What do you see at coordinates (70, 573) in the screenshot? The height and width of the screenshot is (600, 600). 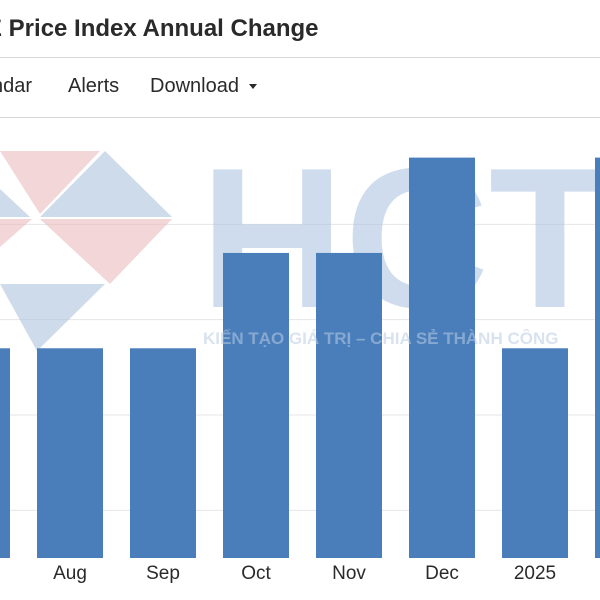 I see `x-tick-label: Aug` at bounding box center [70, 573].